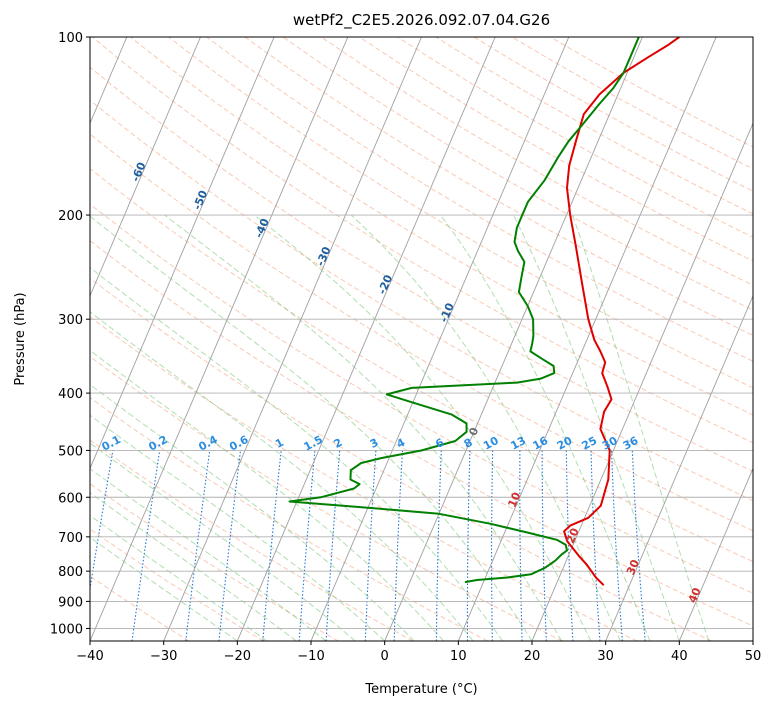 Image resolution: width=775 pixels, height=708 pixels. What do you see at coordinates (70, 538) in the screenshot?
I see `y-tick-label: 700` at bounding box center [70, 538].